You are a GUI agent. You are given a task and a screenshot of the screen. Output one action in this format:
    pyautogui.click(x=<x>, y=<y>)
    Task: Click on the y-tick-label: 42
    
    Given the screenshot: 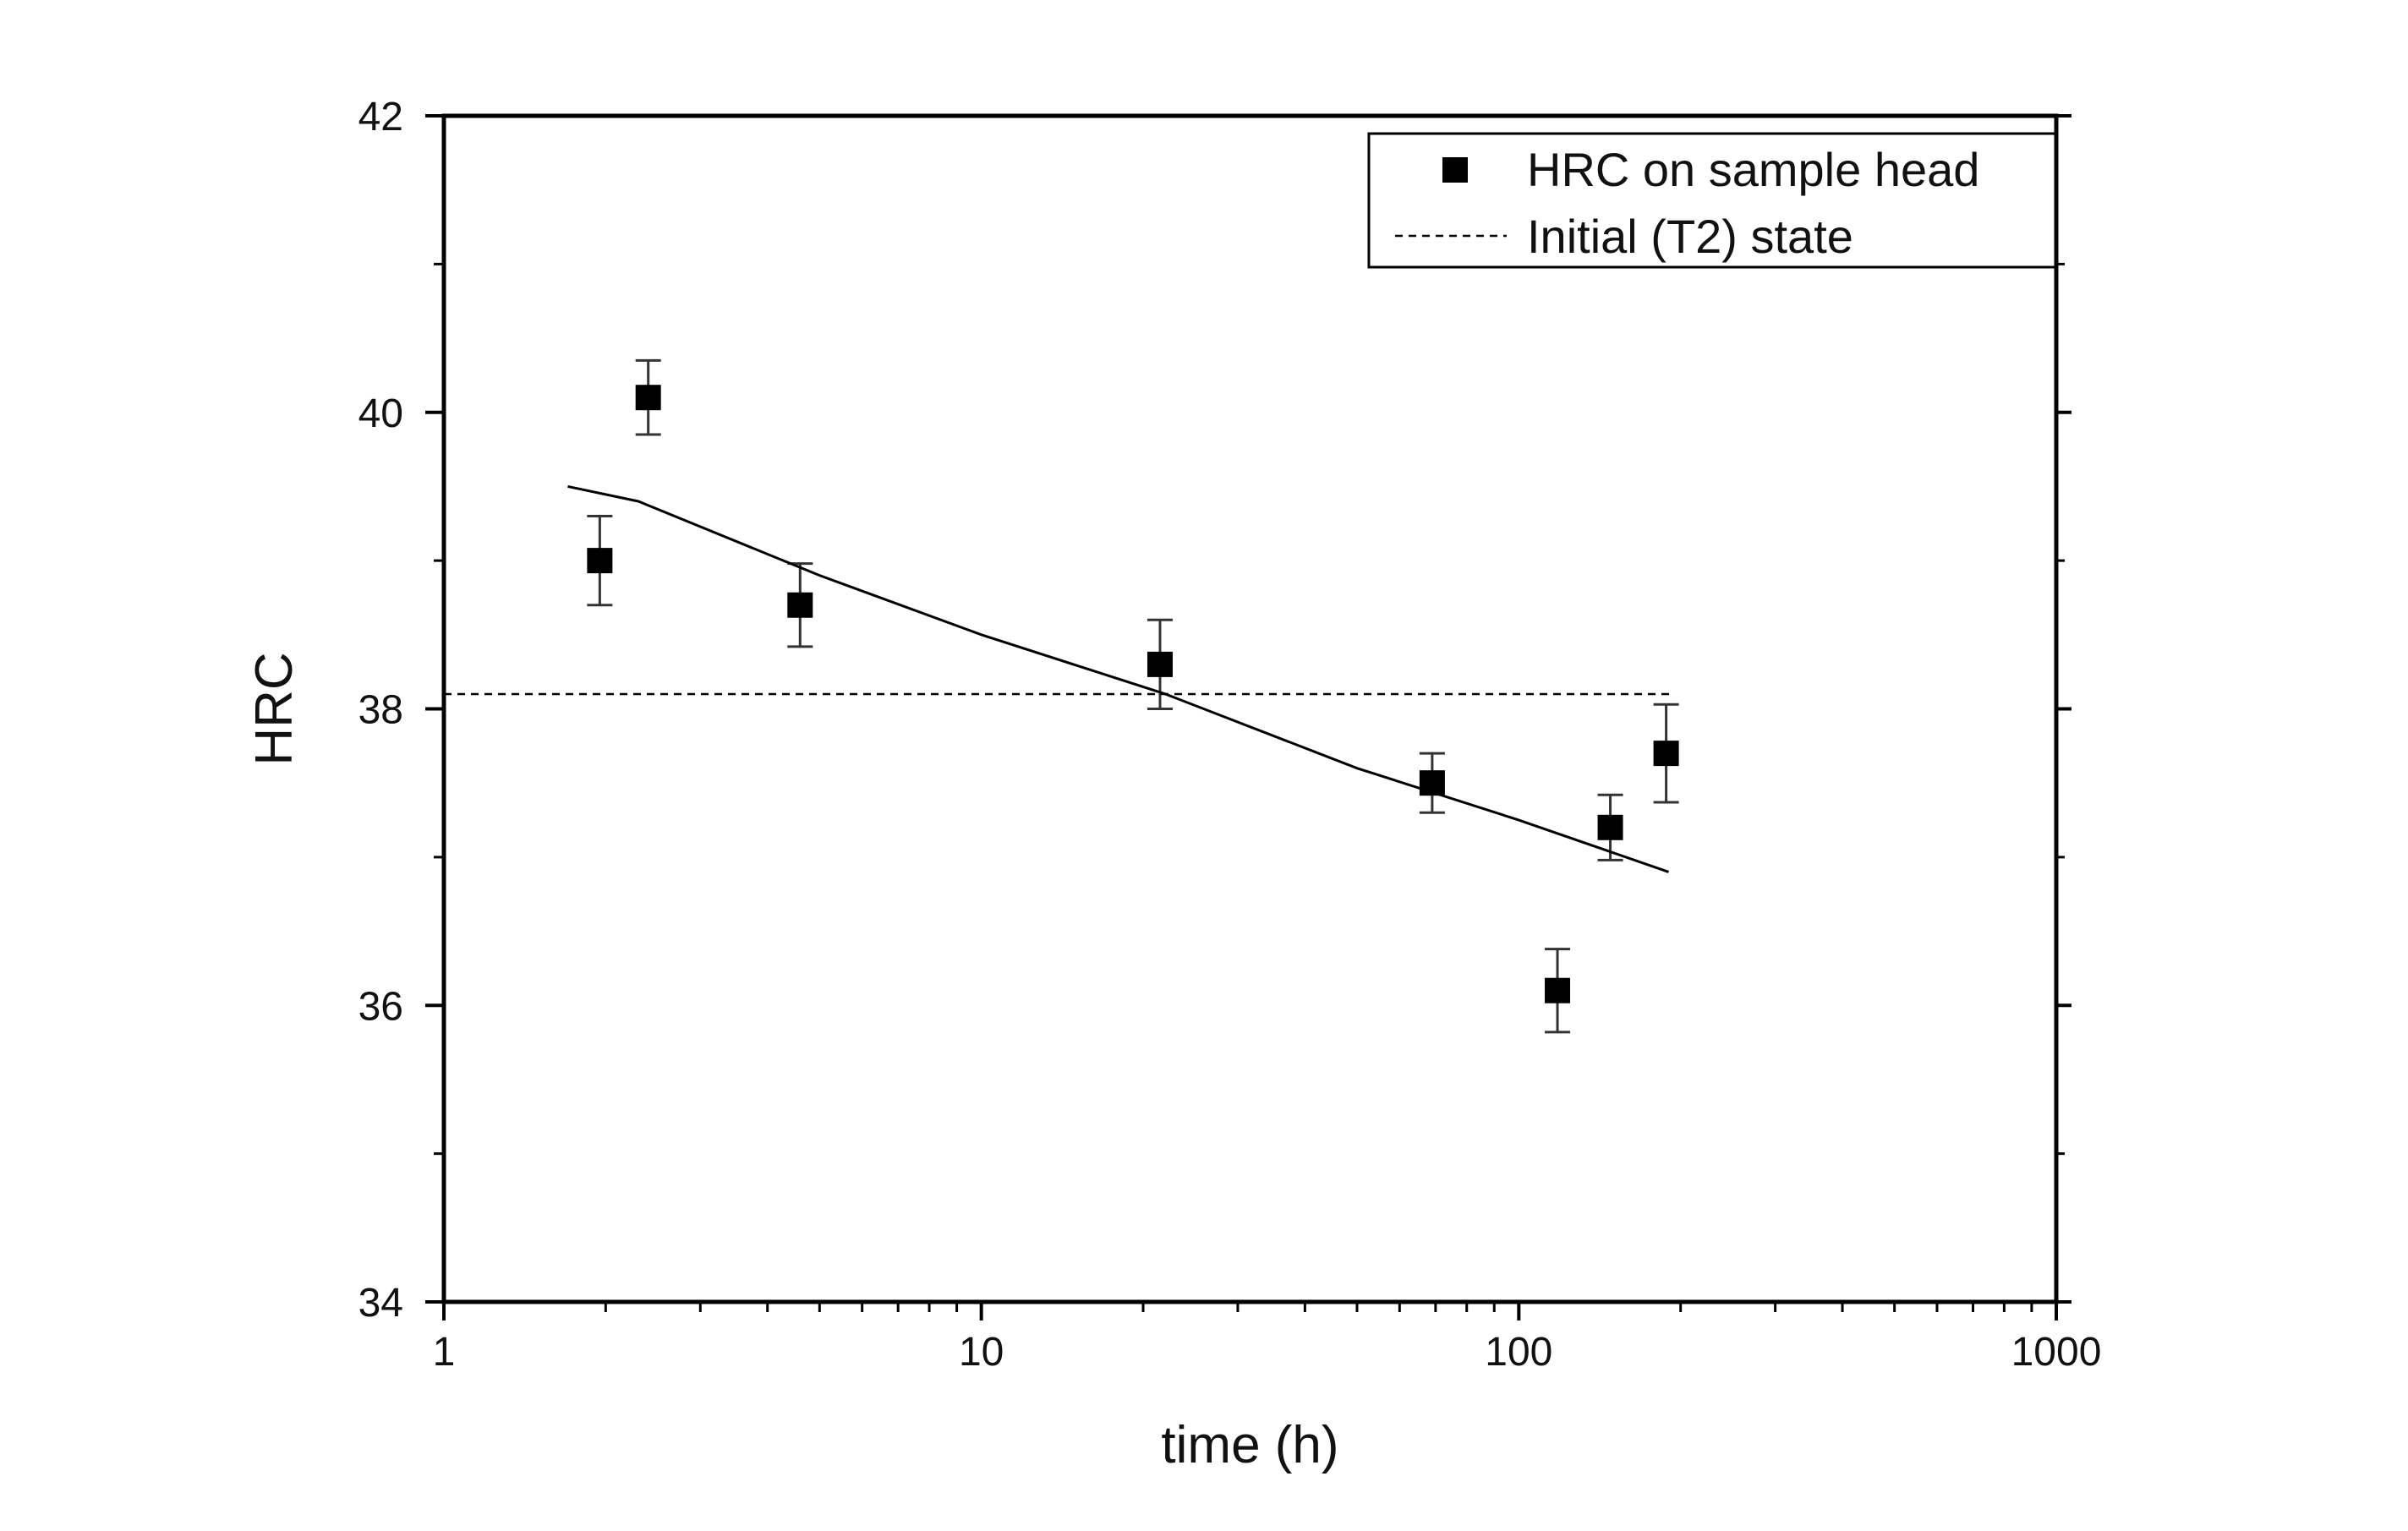 What is the action you would take?
    pyautogui.click(x=380, y=117)
    